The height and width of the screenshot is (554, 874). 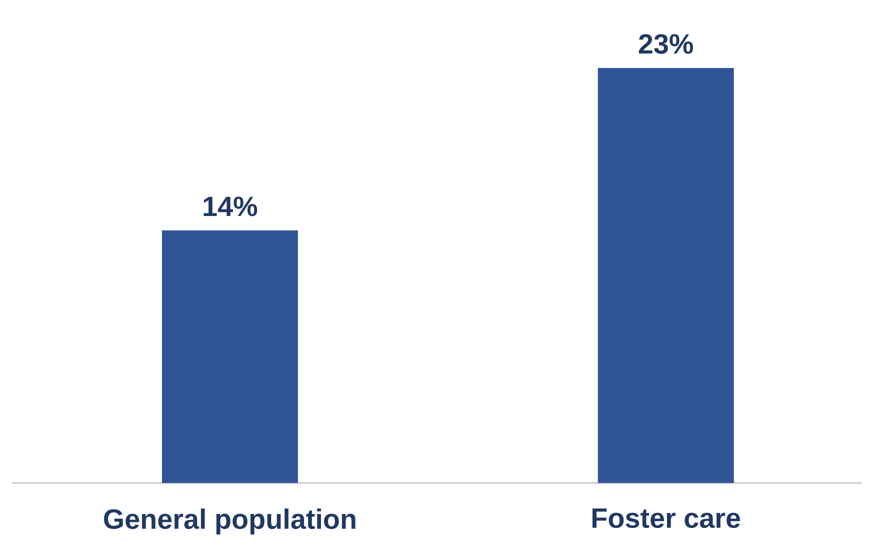 I want to click on x-tick-label: Foster care, so click(x=666, y=518).